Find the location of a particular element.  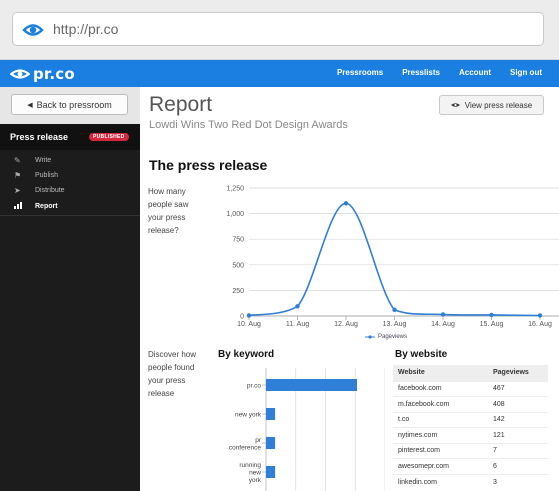

table-row: t.co 142 is located at coordinates (470, 419).